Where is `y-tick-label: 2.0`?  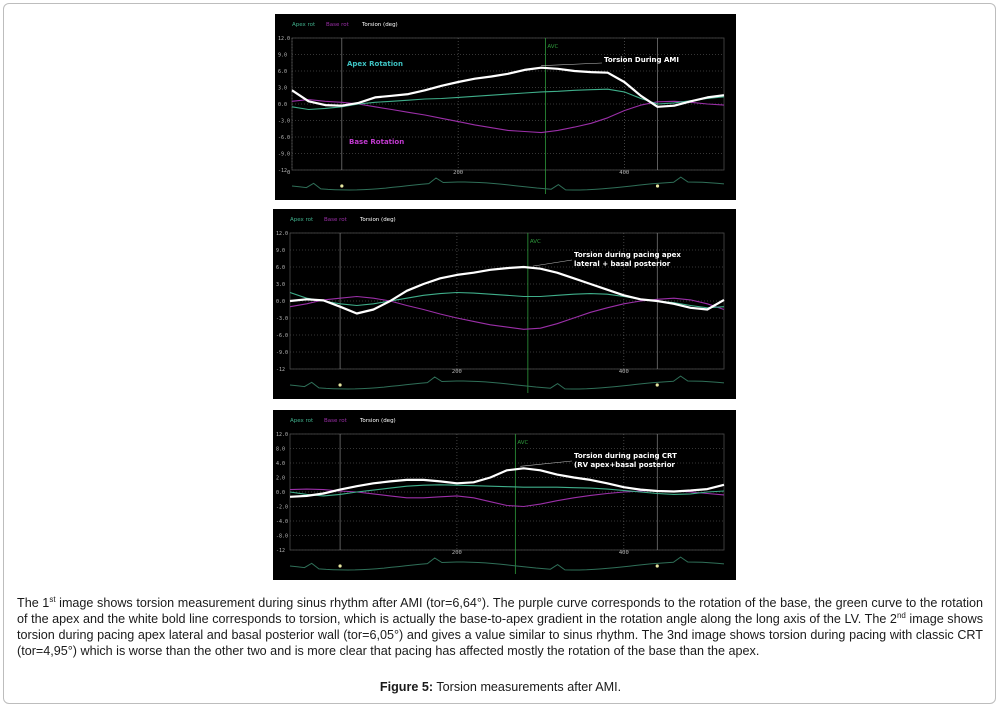
y-tick-label: 2.0 is located at coordinates (280, 479).